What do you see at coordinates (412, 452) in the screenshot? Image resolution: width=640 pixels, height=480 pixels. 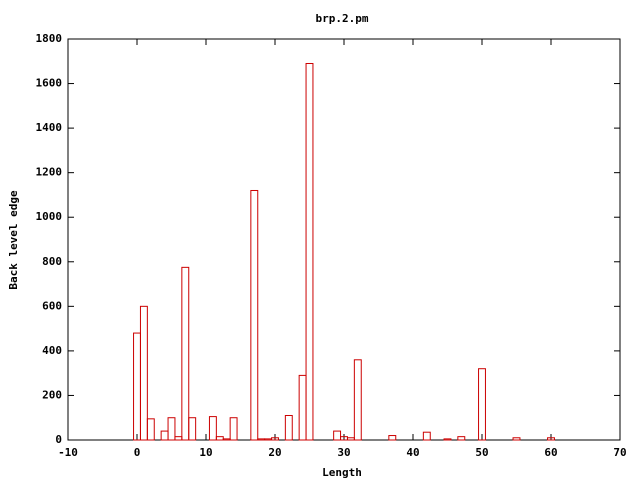 I see `x-tick-label: 40` at bounding box center [412, 452].